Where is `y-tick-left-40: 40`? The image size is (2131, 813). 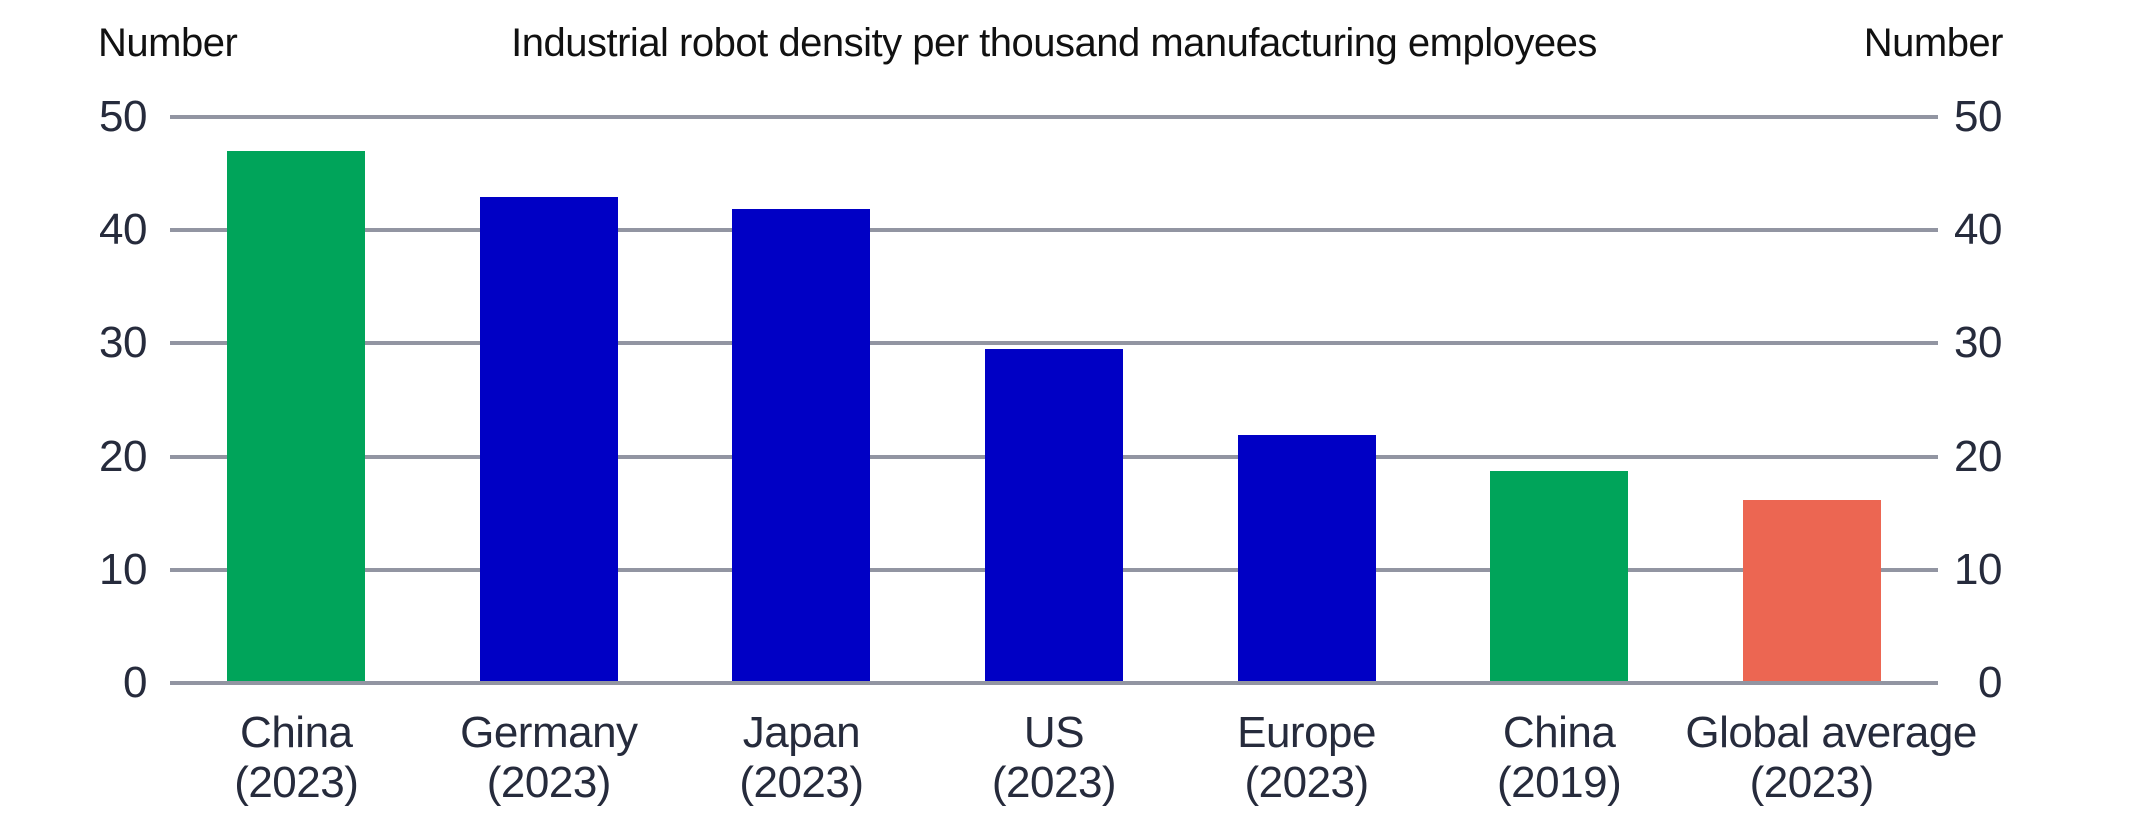 y-tick-left-40: 40 is located at coordinates (123, 230).